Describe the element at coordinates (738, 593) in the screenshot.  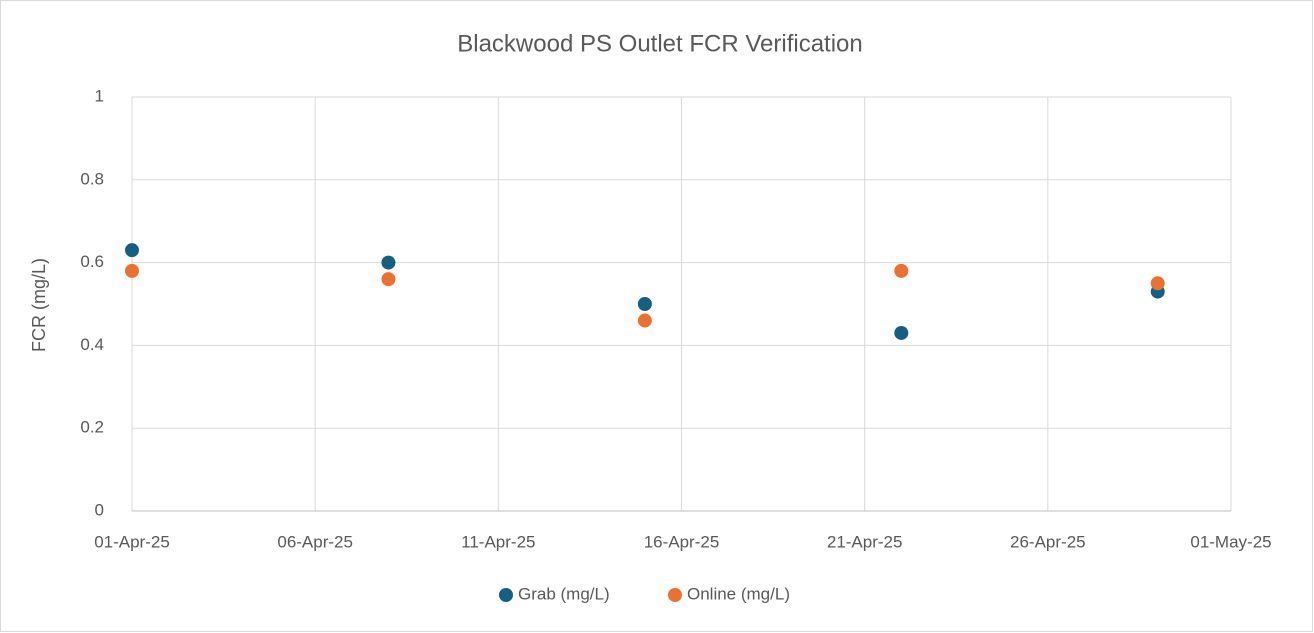
I see `legend-label: Online (mg/L)` at that location.